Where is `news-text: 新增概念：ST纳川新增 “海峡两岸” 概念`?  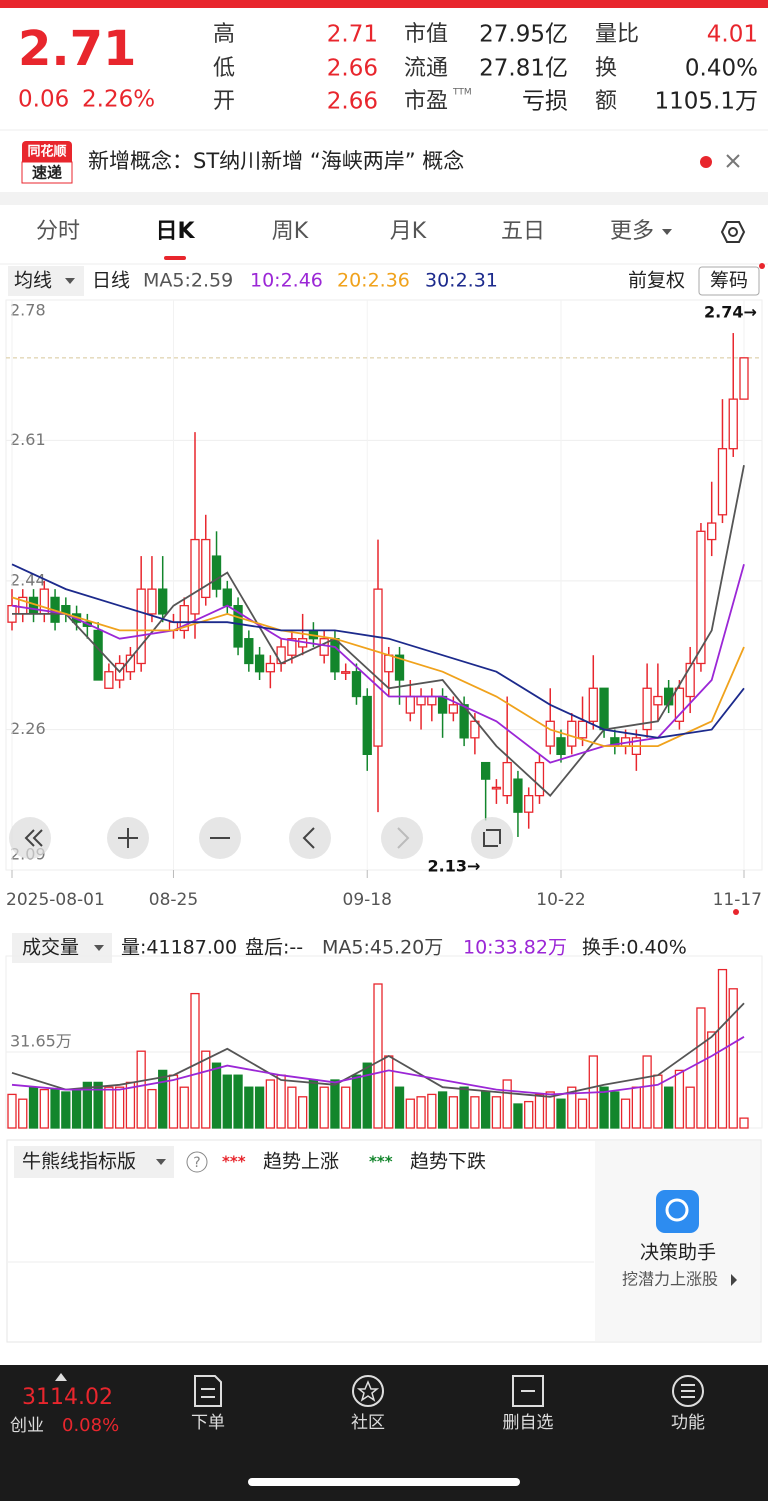 news-text: 新增概念：ST纳川新增 “海峡两岸” 概念 is located at coordinates (276, 161).